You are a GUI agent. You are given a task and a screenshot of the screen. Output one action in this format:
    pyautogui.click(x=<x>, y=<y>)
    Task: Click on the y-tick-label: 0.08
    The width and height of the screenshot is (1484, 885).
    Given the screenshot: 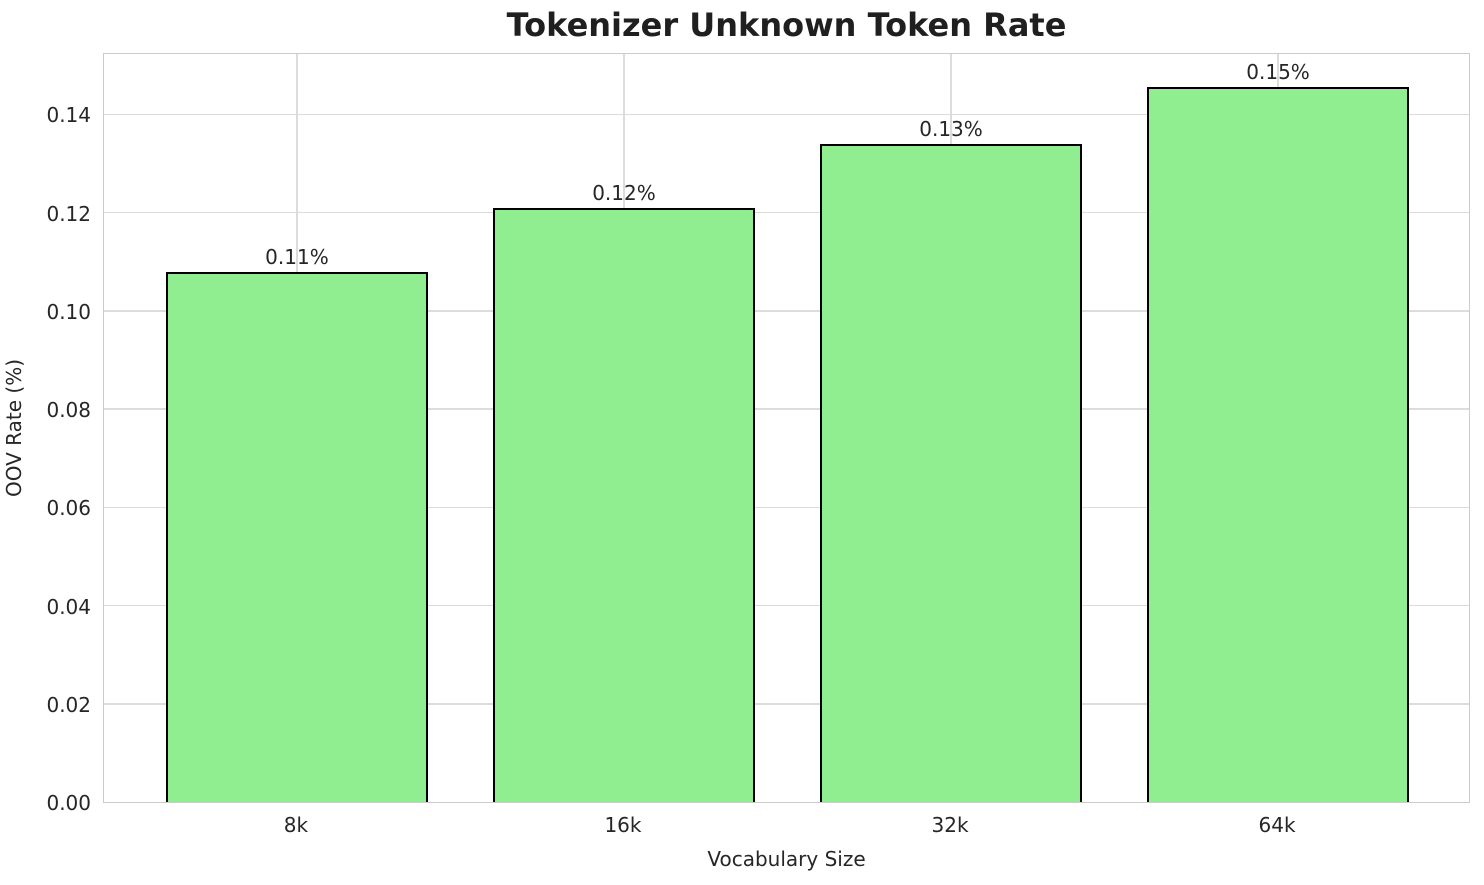 What is the action you would take?
    pyautogui.click(x=68, y=410)
    